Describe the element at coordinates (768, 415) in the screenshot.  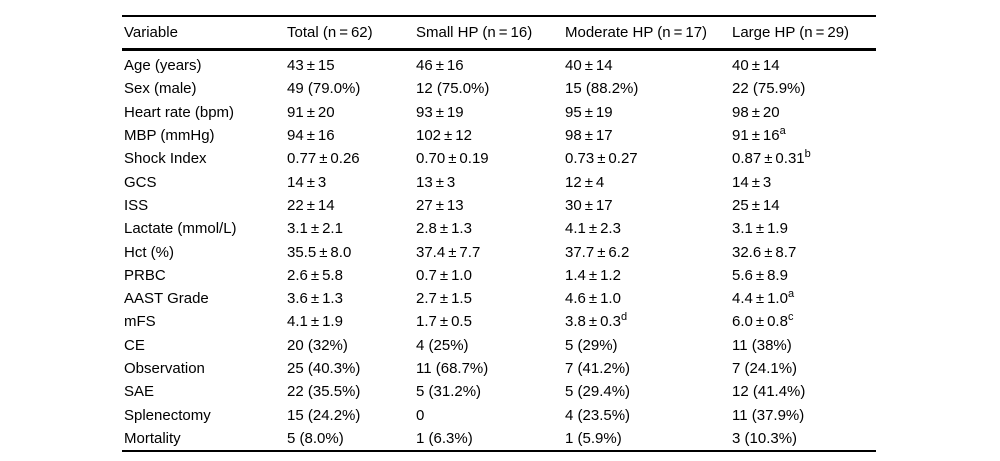
I see `cell-value-text: 11 (37.9%)` at that location.